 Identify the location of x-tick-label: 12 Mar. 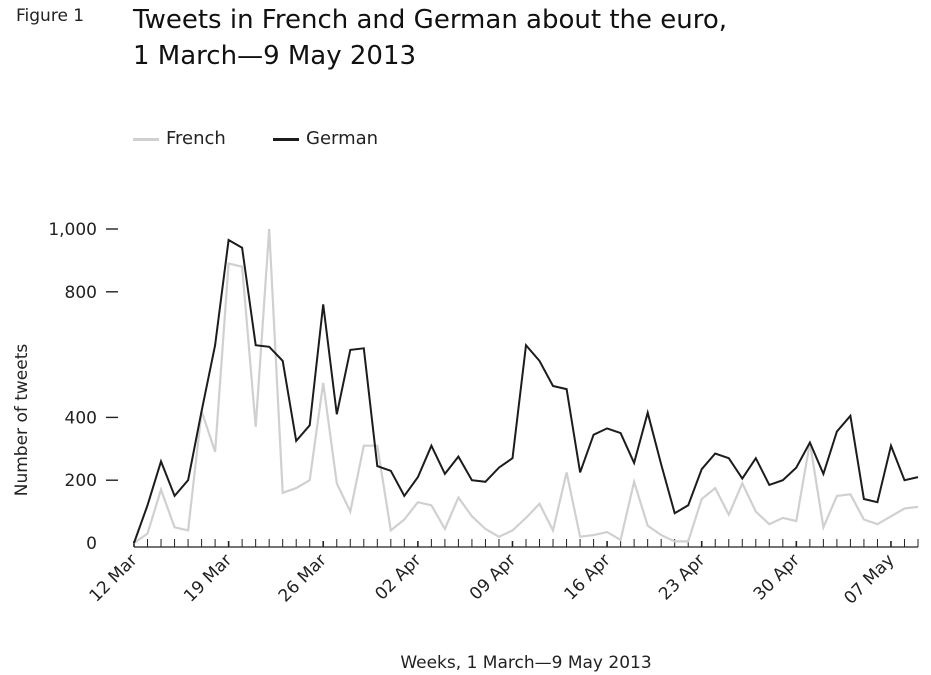
(114, 578).